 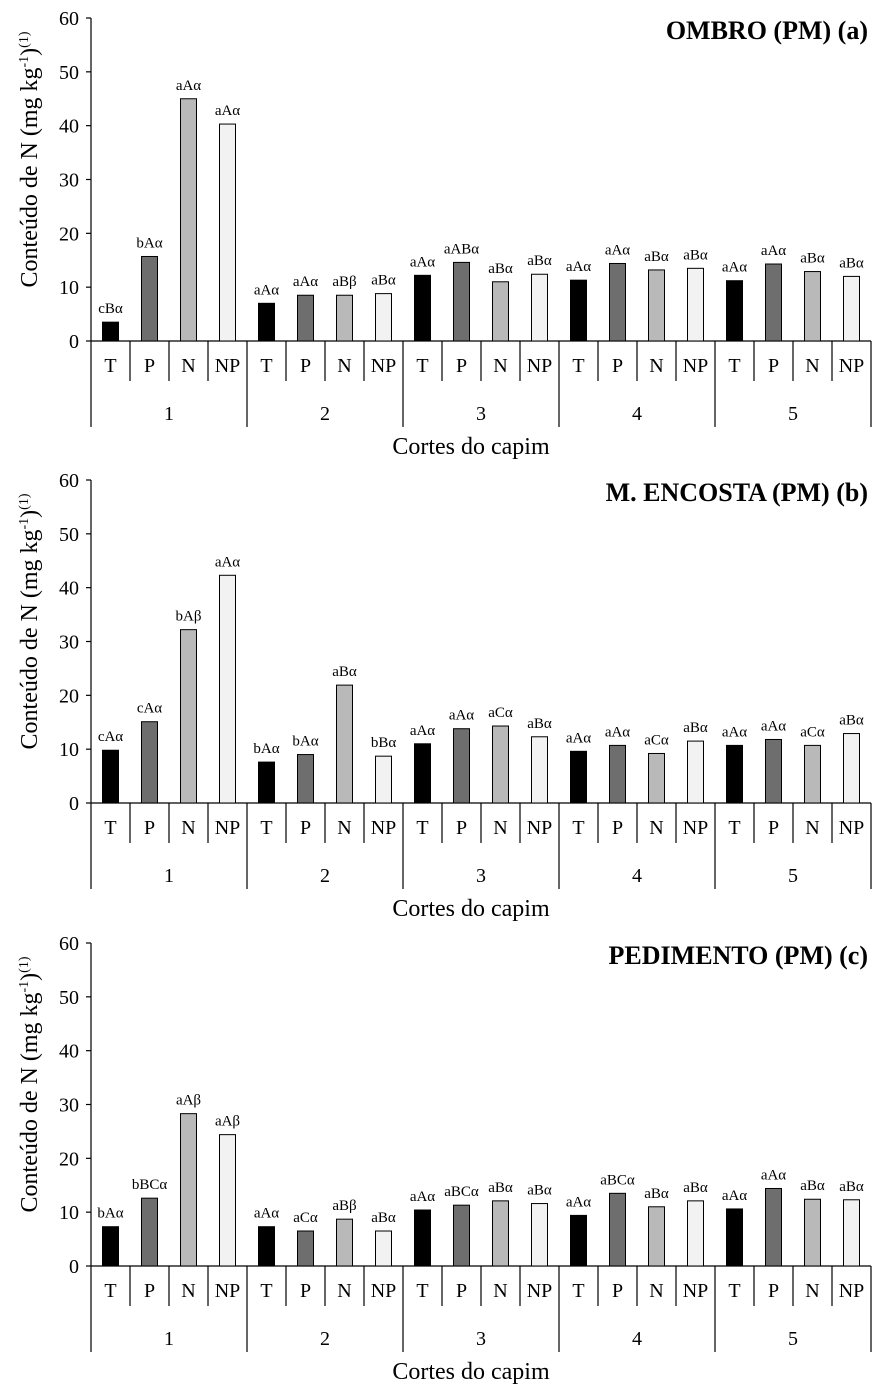 I want to click on group-label: 4, so click(x=637, y=1339).